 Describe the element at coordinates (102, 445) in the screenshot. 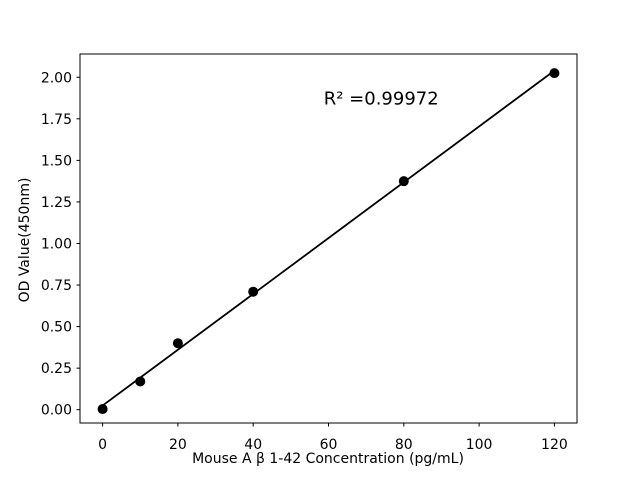

I see `x-tick-label: 0` at that location.